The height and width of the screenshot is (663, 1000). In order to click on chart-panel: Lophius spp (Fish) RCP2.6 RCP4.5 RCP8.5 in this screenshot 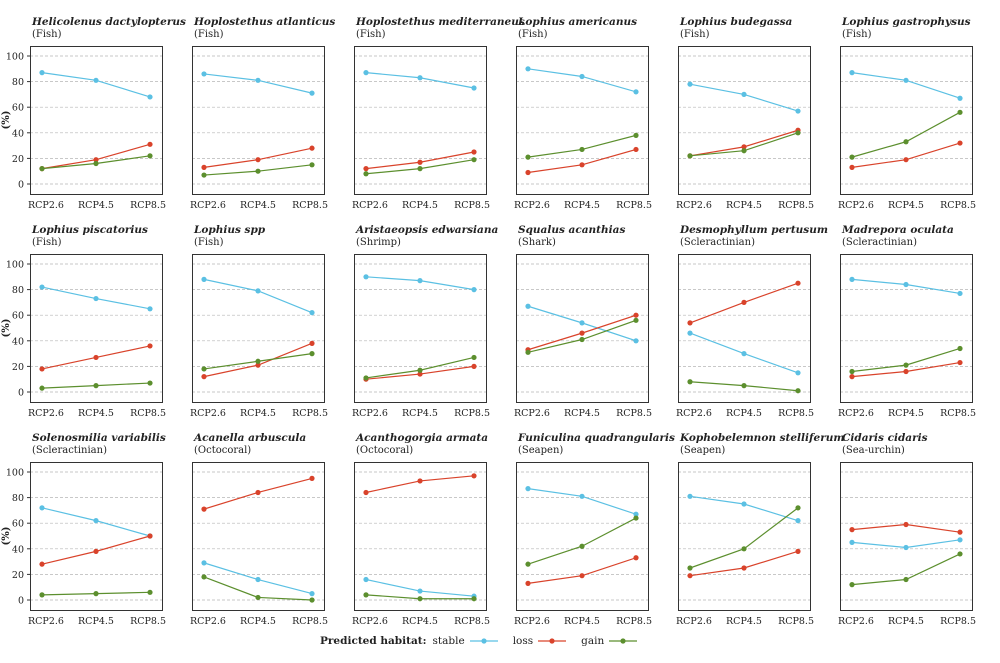, I will do `click(272, 321)`.